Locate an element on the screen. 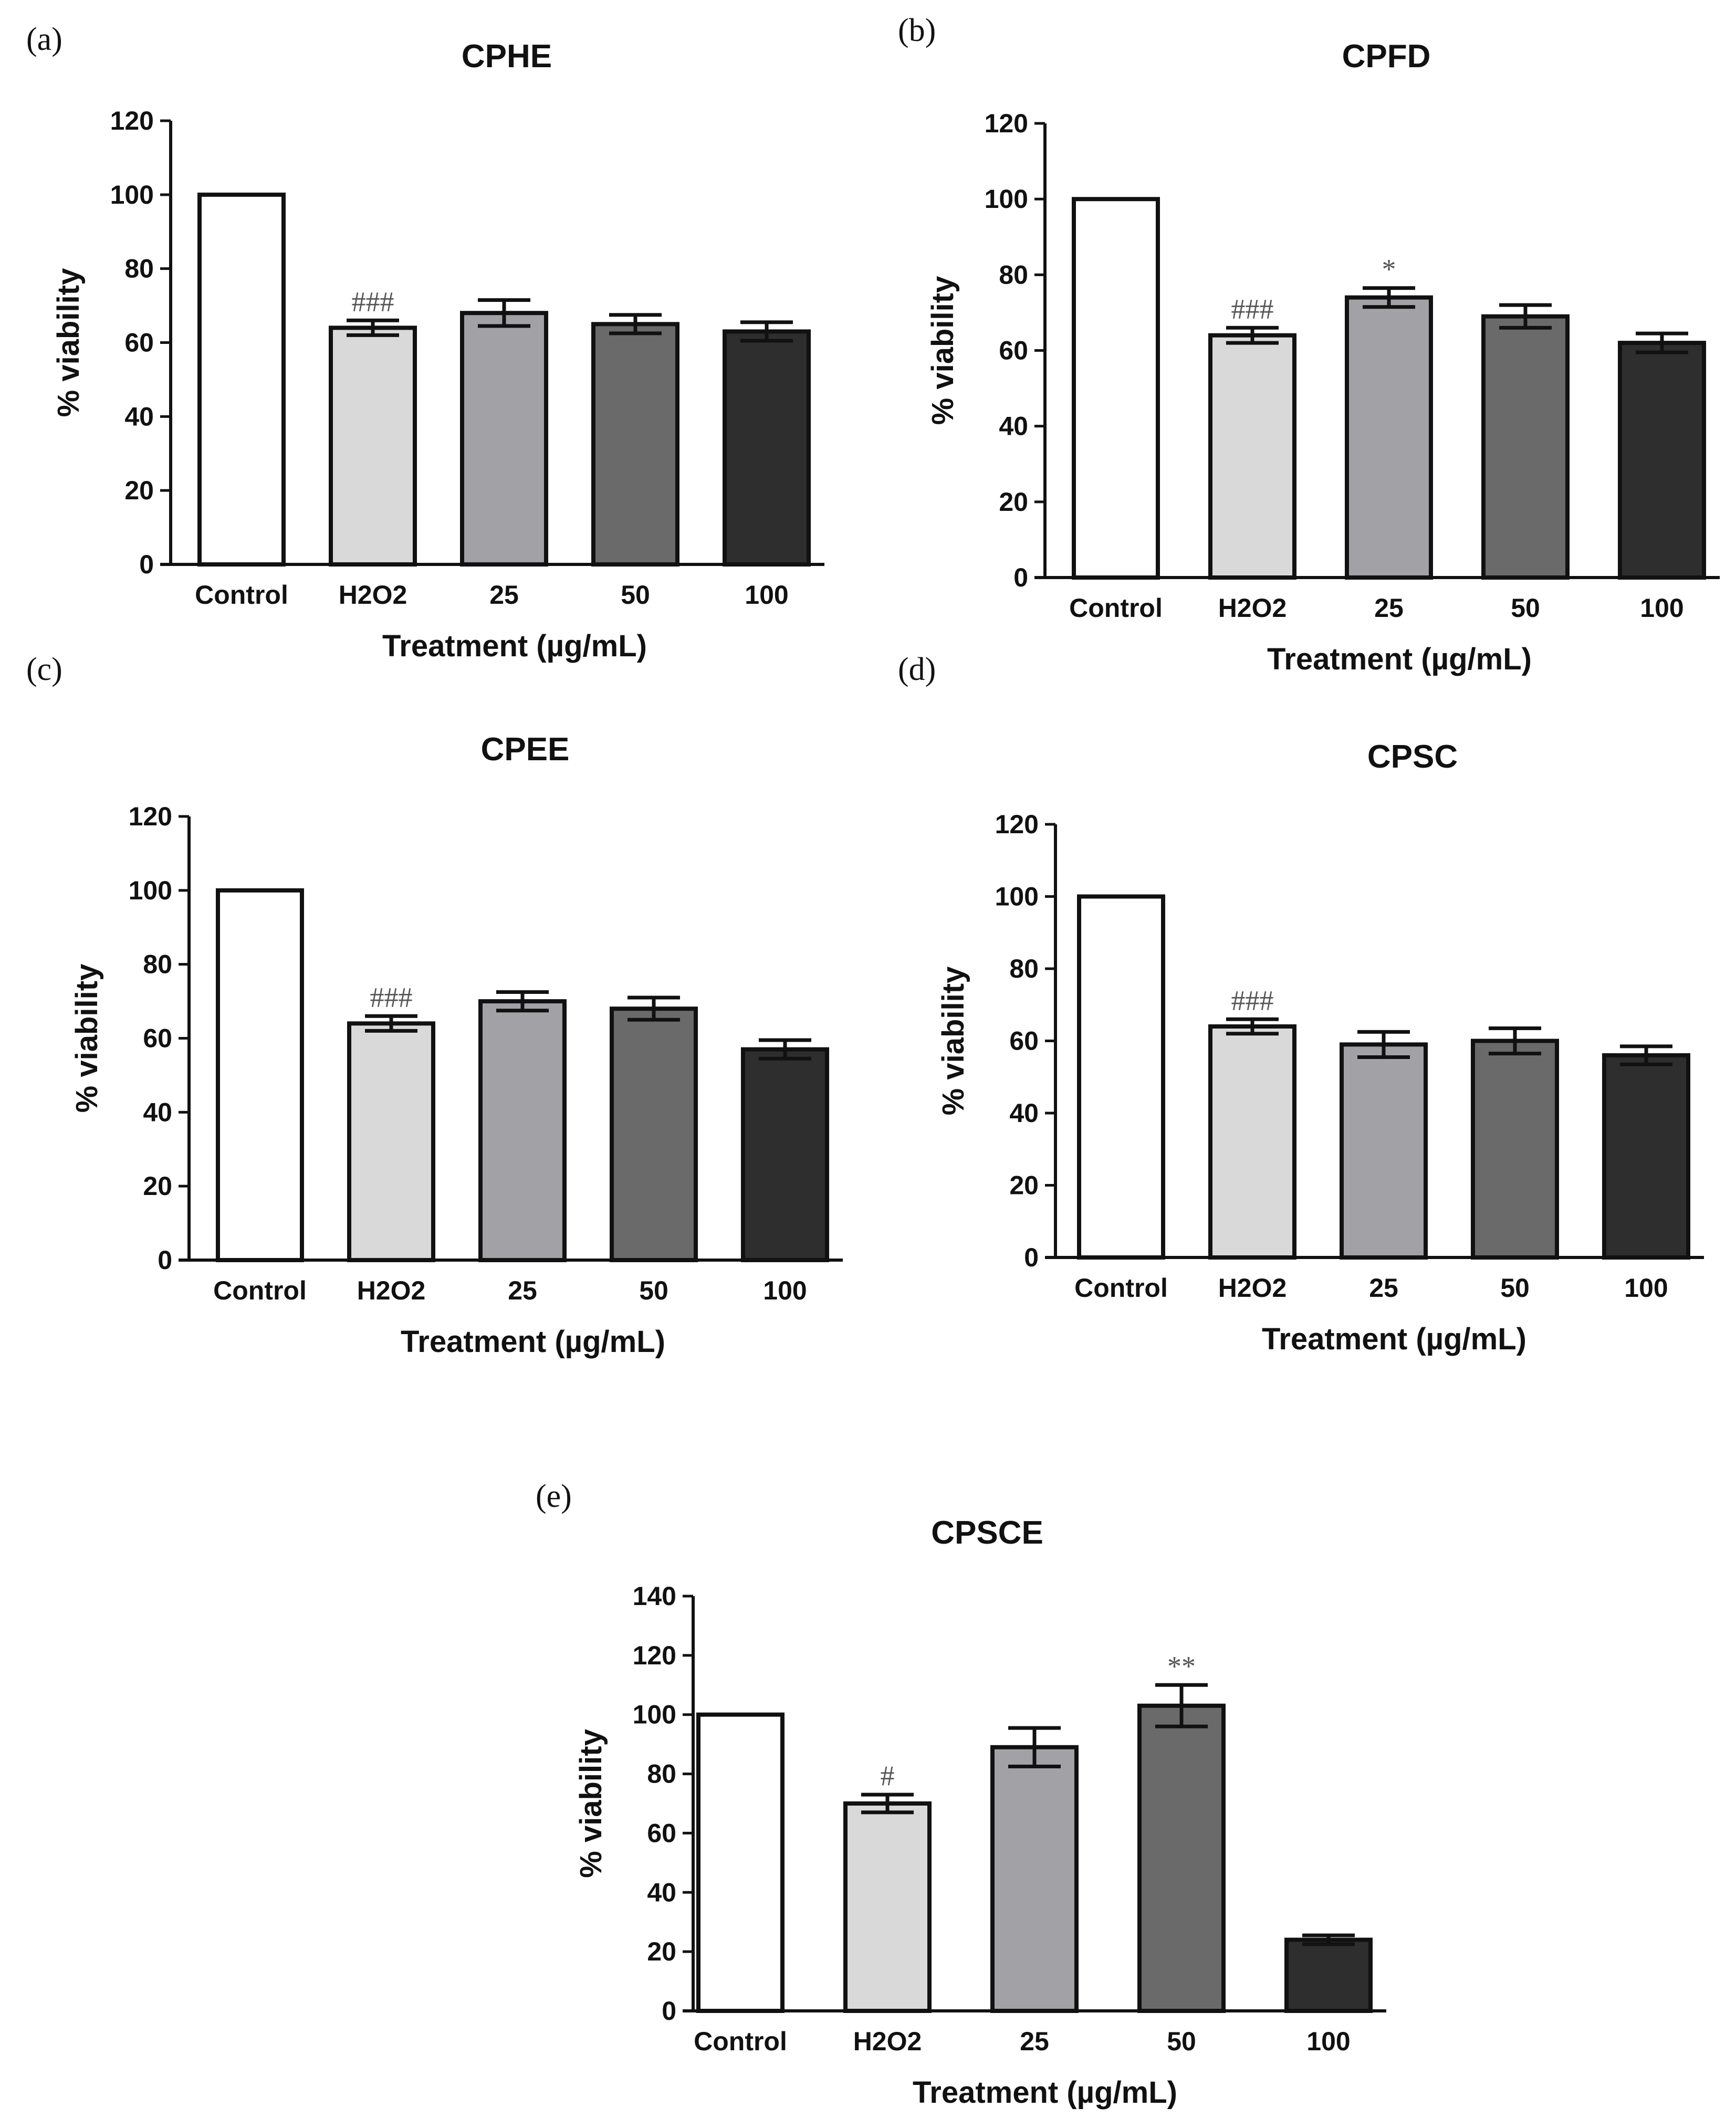  panel-label: (a) is located at coordinates (44, 39).